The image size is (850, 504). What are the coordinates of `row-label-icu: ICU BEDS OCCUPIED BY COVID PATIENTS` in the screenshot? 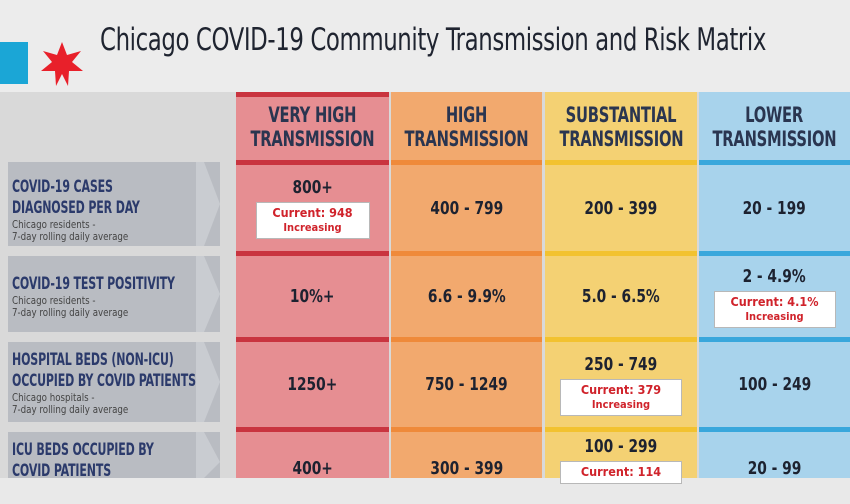 It's located at (107, 461).